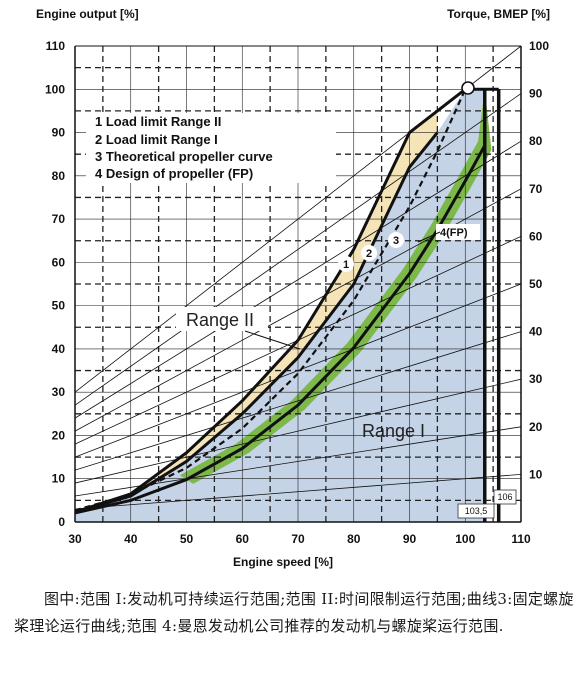 The height and width of the screenshot is (681, 586). Describe the element at coordinates (59, 392) in the screenshot. I see `y-left-tick-label: 30` at that location.